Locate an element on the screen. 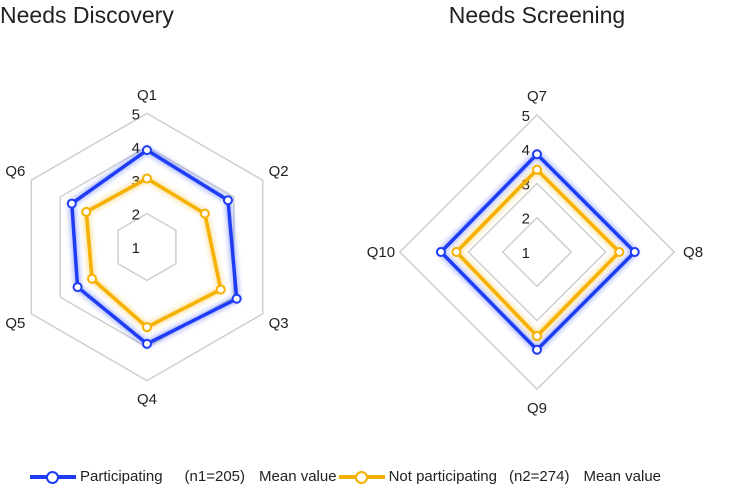 The height and width of the screenshot is (493, 744). axis-label-q9: Q9 is located at coordinates (537, 408).